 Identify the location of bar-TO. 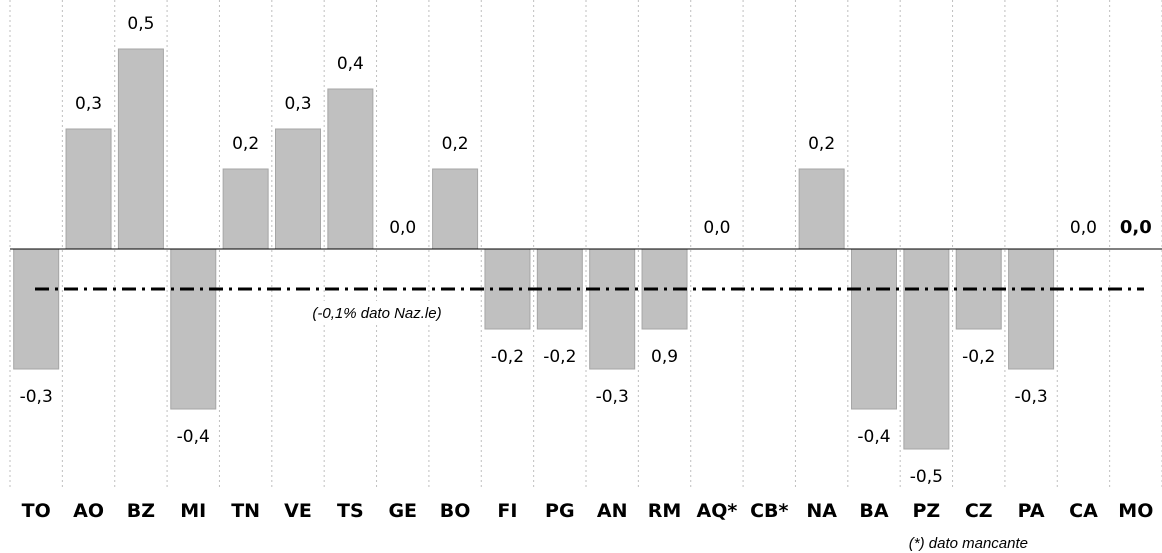
(36, 309).